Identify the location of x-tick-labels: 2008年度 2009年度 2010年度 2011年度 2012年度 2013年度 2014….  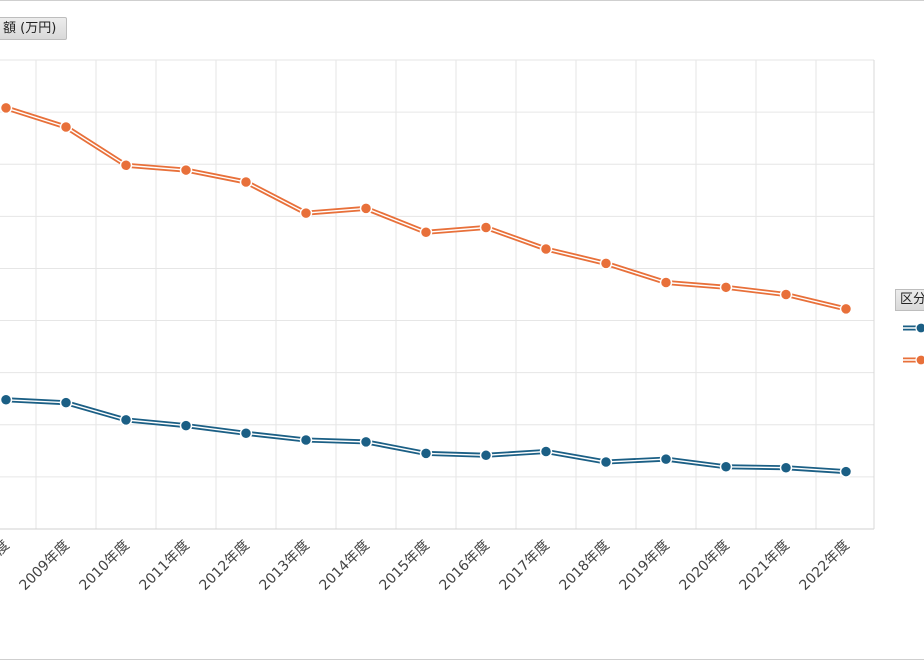
(426, 566).